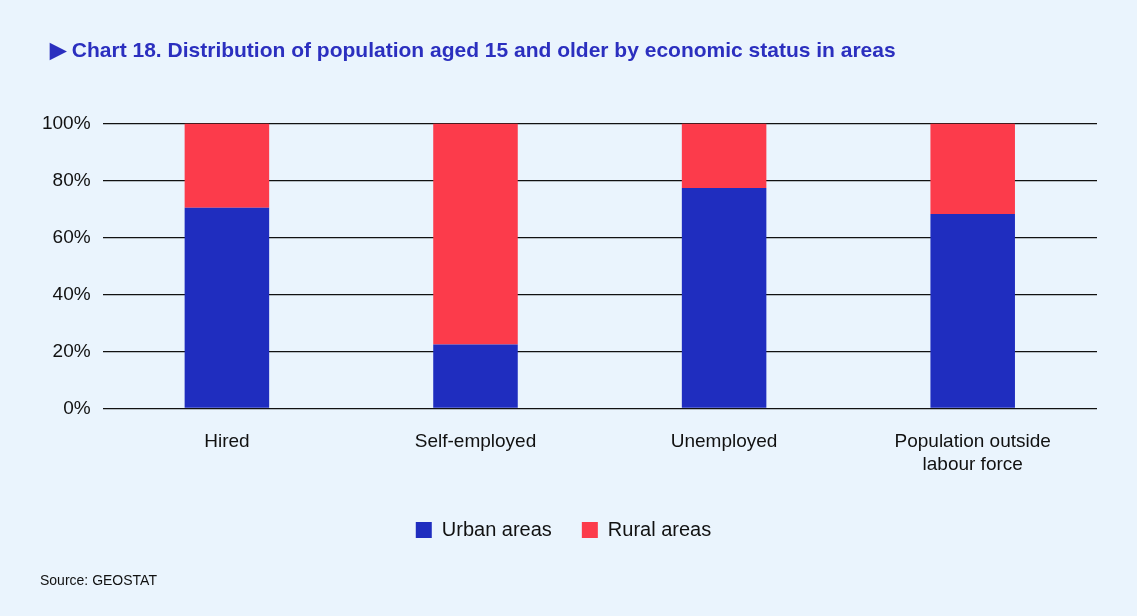  Describe the element at coordinates (496, 528) in the screenshot. I see `legend-label: Urban areas` at that location.